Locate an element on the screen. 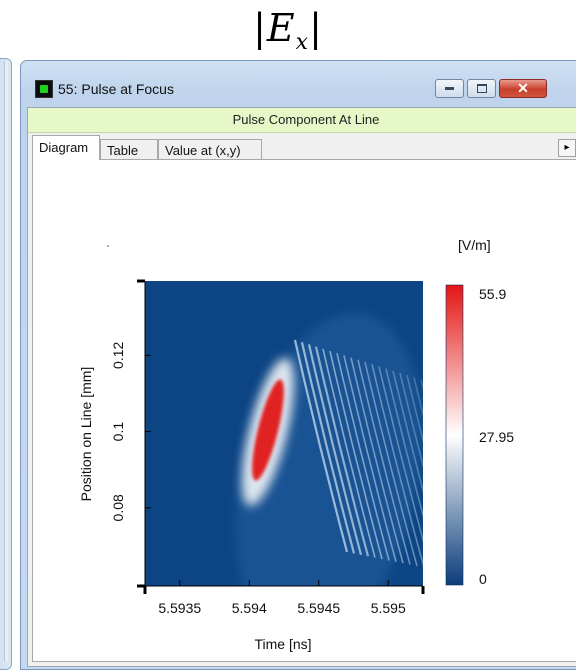  close-button: ✕ is located at coordinates (523, 88).